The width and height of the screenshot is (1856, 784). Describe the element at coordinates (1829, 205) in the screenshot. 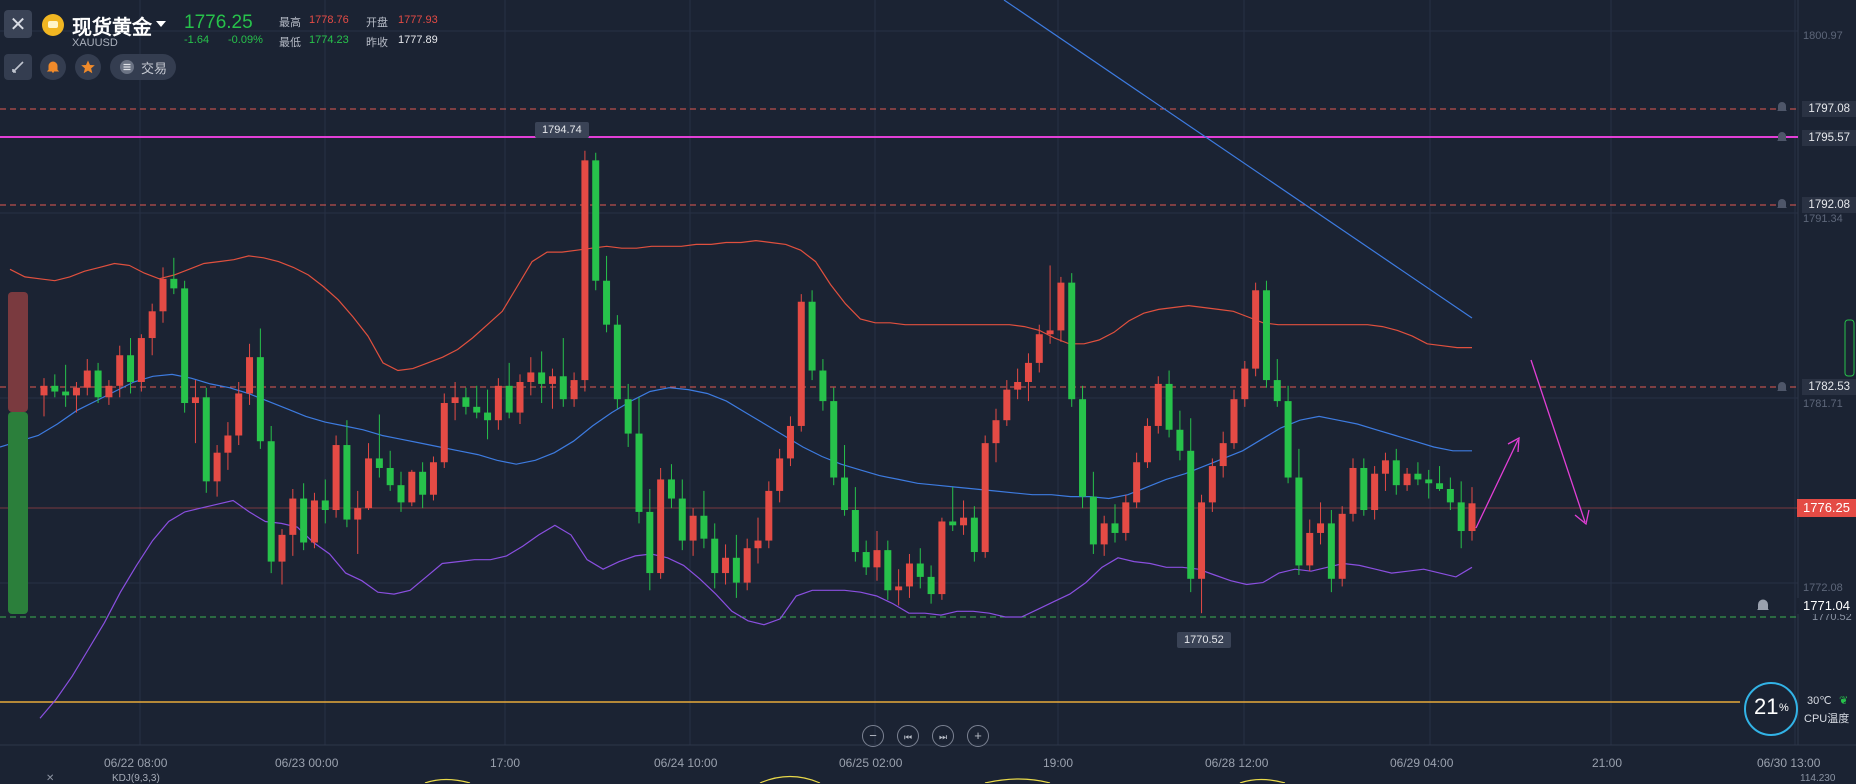

I see `level-tag: 1792.08` at that location.